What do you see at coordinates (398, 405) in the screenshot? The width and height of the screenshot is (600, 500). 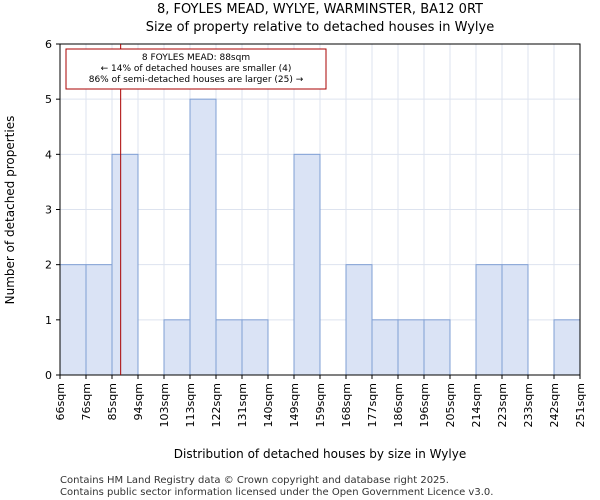 I see `x-tick-label: 186sqm` at bounding box center [398, 405].